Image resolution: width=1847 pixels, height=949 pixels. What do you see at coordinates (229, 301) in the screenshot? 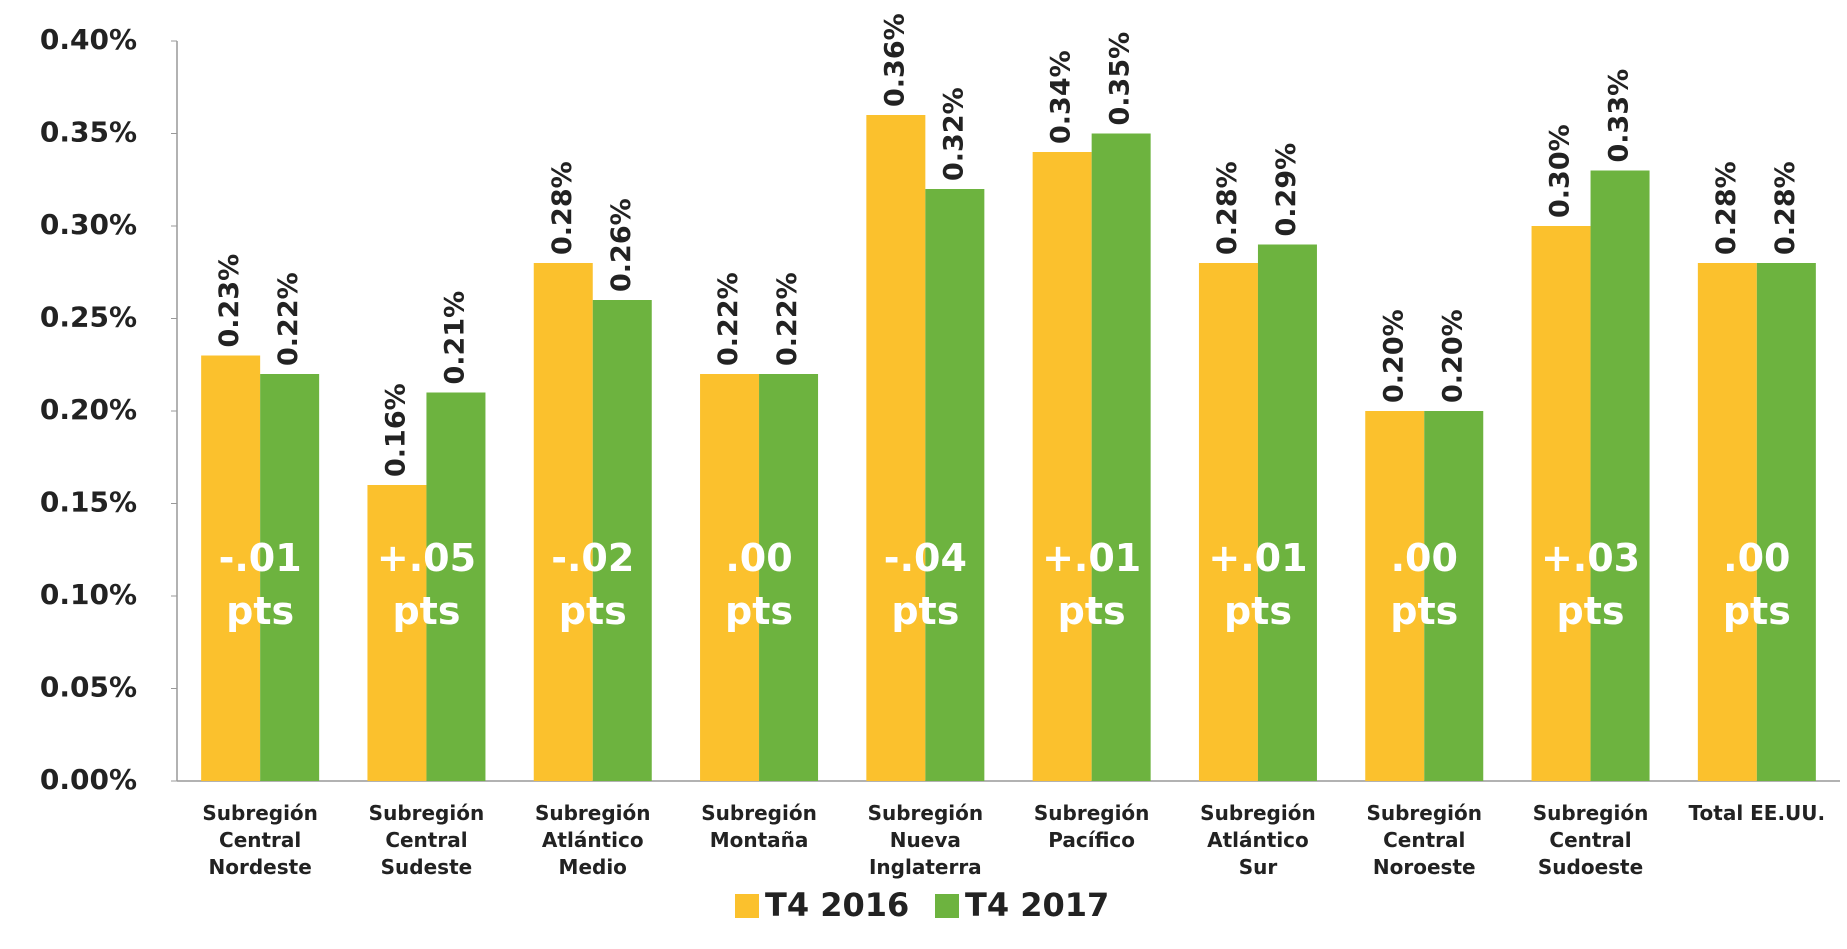
I see `value-label: 0.23%` at bounding box center [229, 301].